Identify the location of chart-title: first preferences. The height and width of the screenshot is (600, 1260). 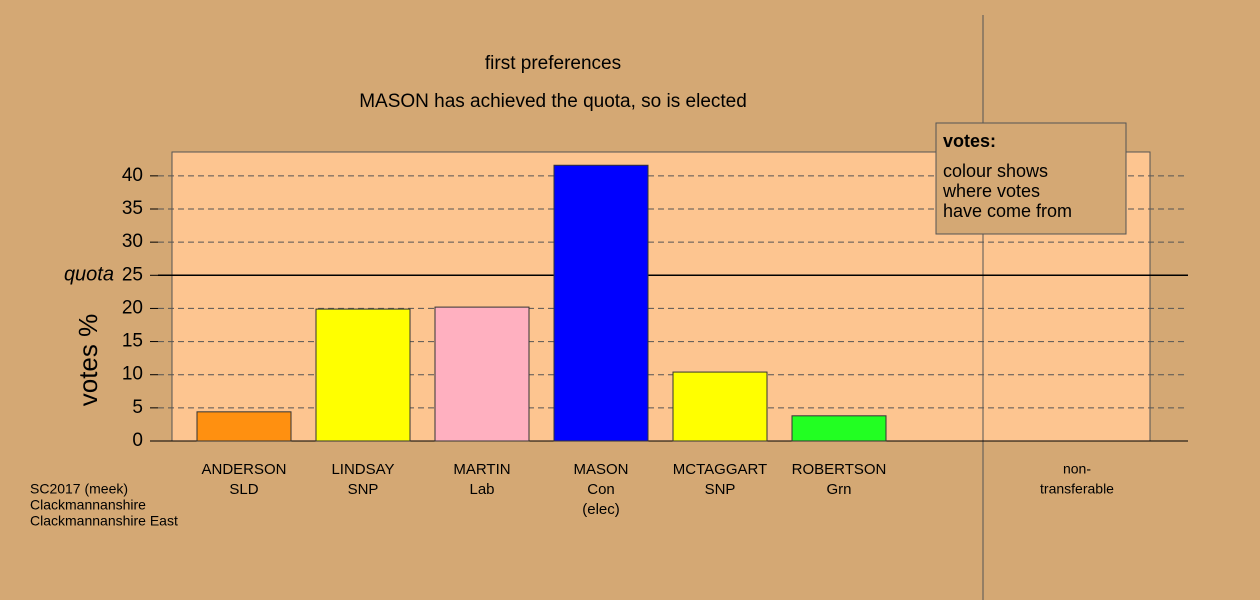
(553, 63).